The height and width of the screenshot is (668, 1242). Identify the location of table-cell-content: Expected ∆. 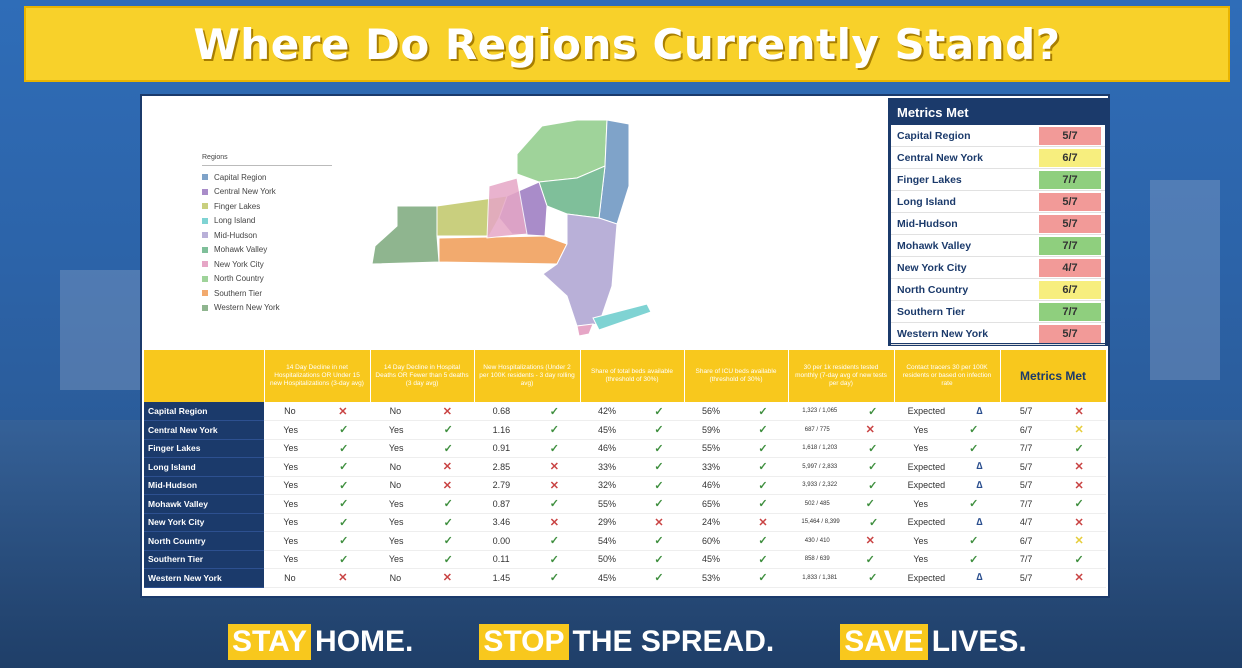
(947, 411).